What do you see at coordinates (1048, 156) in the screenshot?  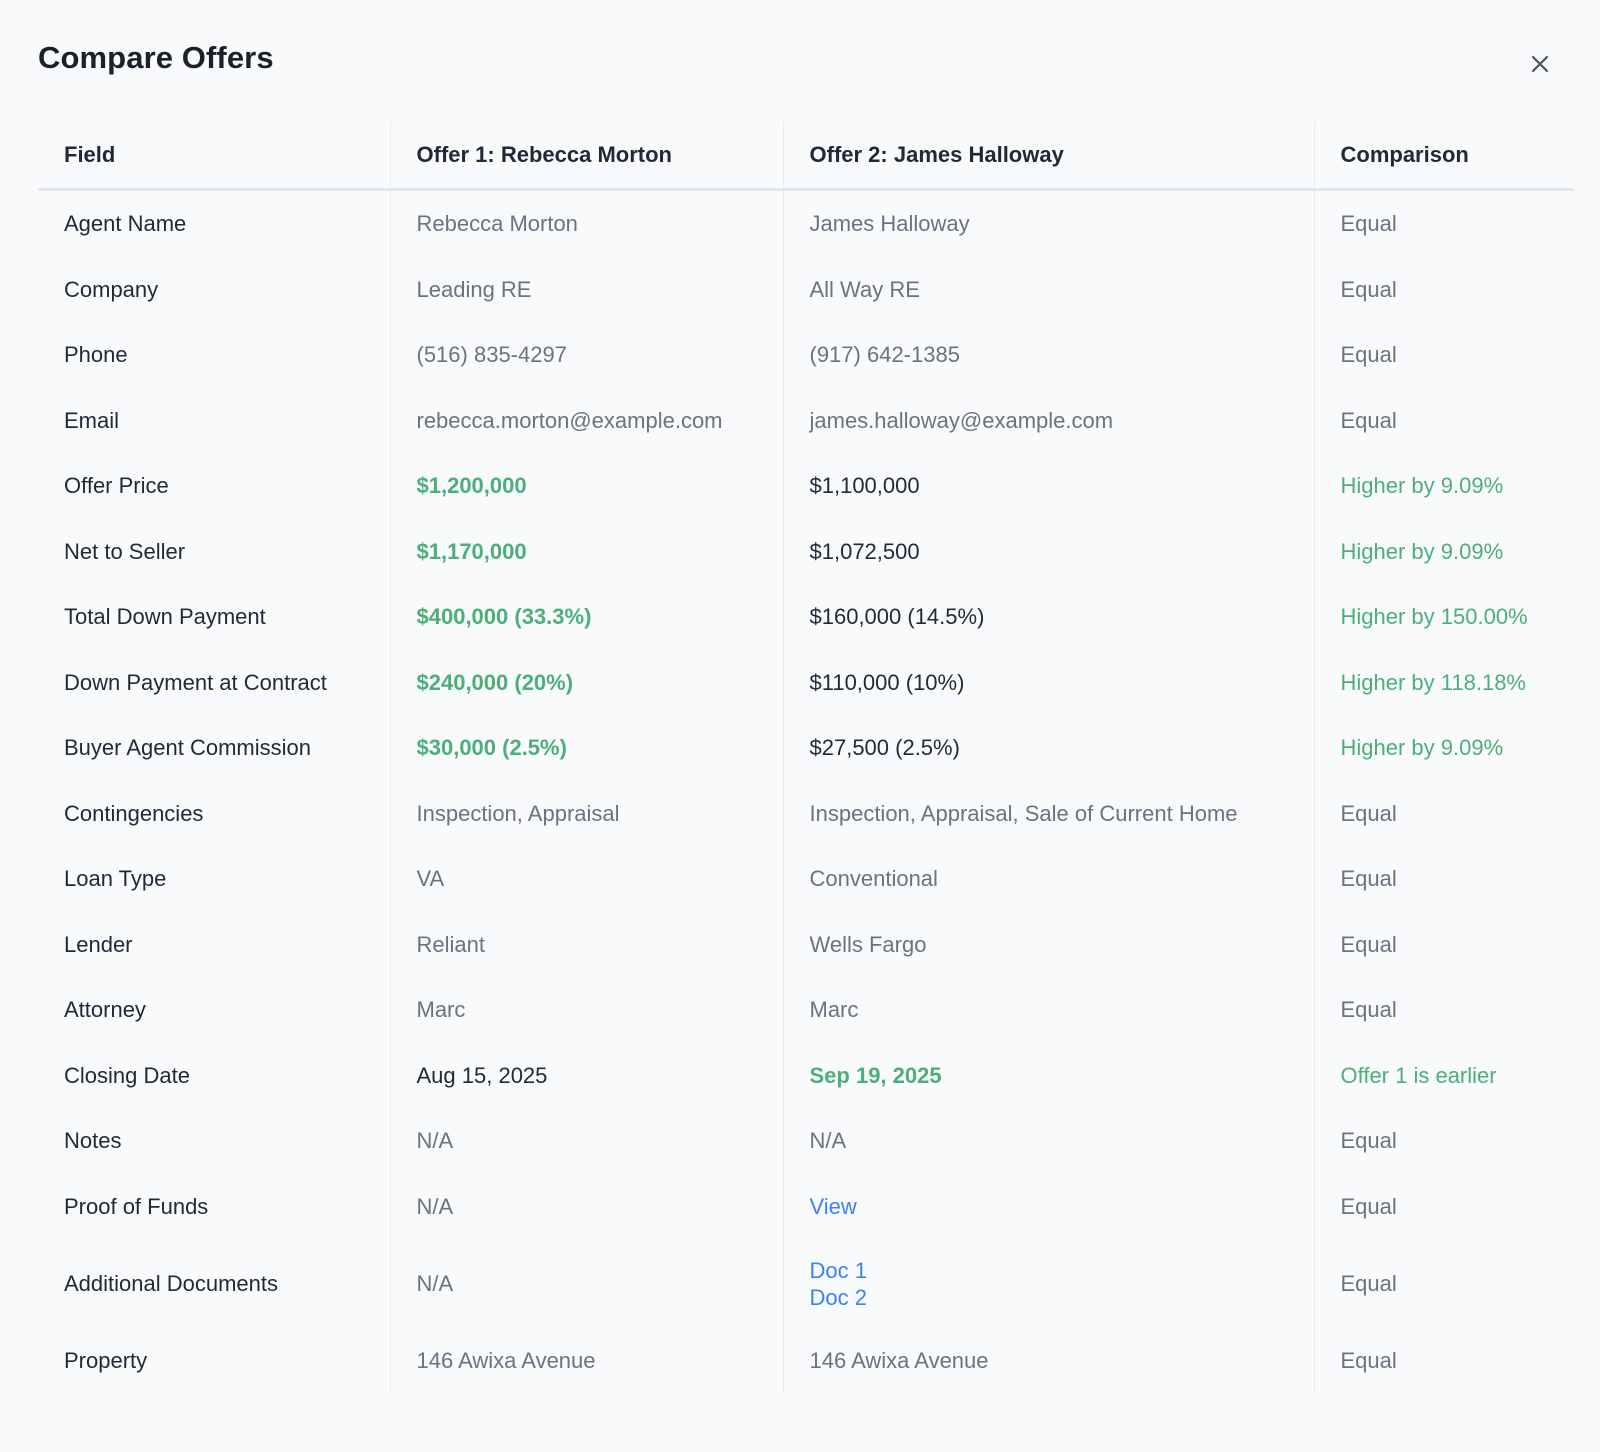 I see `column-header-offer2: Offer 2: James Halloway` at bounding box center [1048, 156].